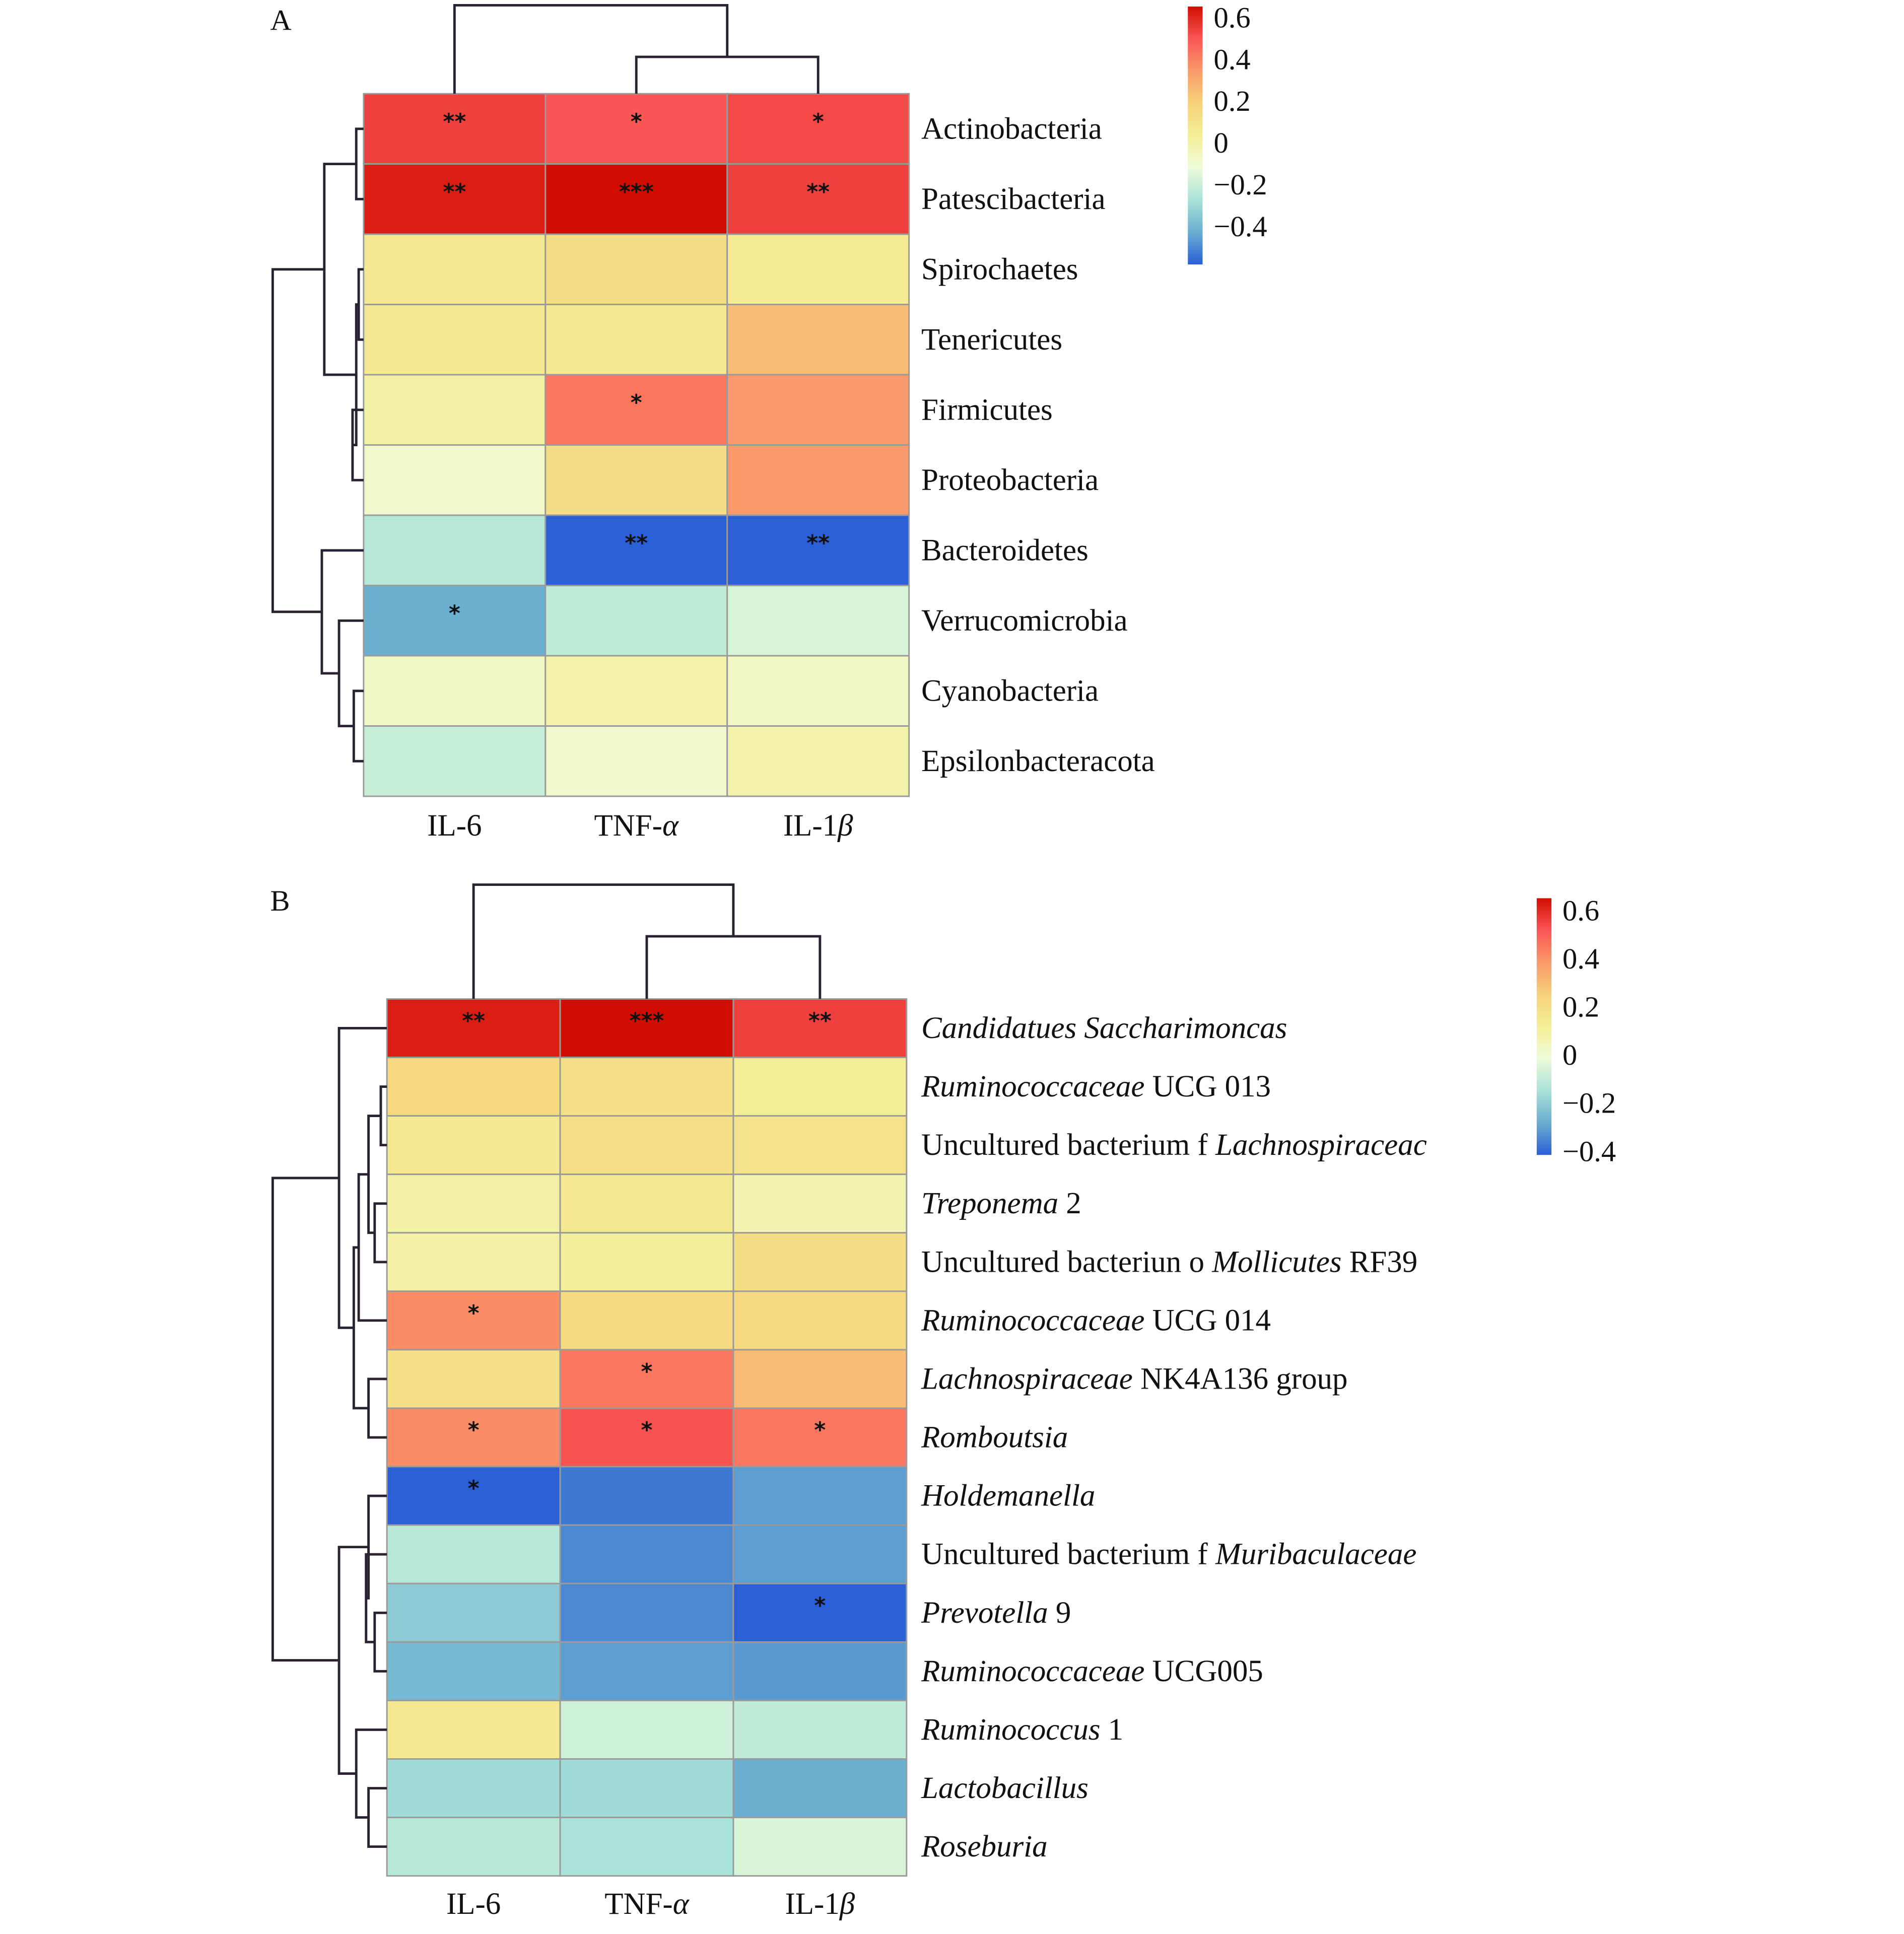 Image resolution: width=1904 pixels, height=1934 pixels. Describe the element at coordinates (1580, 1007) in the screenshot. I see `colorbar-tick-label: 0.2` at that location.